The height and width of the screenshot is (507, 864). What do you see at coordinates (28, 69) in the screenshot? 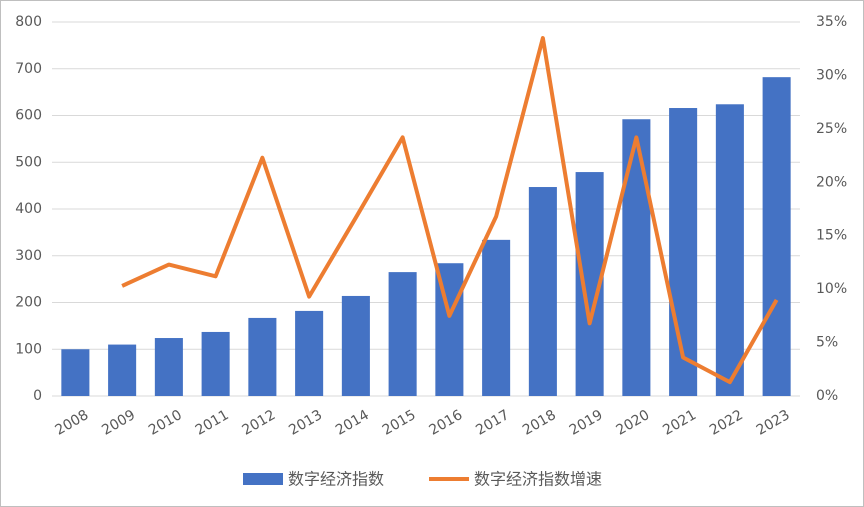
I see `y-tick-label: 700` at bounding box center [28, 69].